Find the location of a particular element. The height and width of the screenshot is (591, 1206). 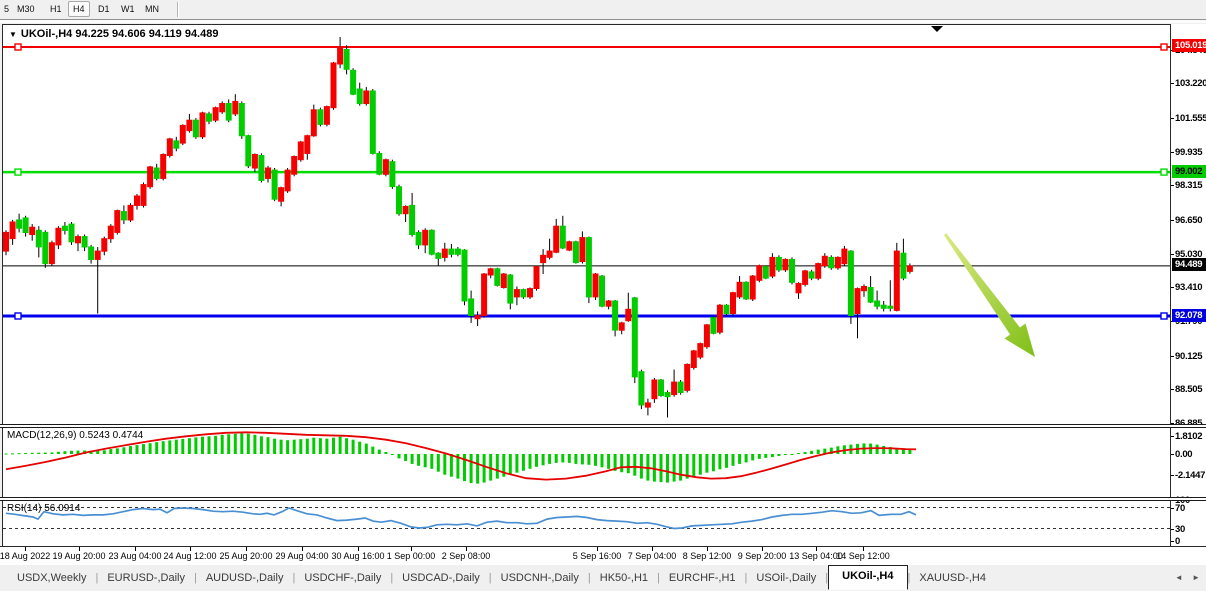

price-badge-105.019: 105.019 is located at coordinates (1189, 46).